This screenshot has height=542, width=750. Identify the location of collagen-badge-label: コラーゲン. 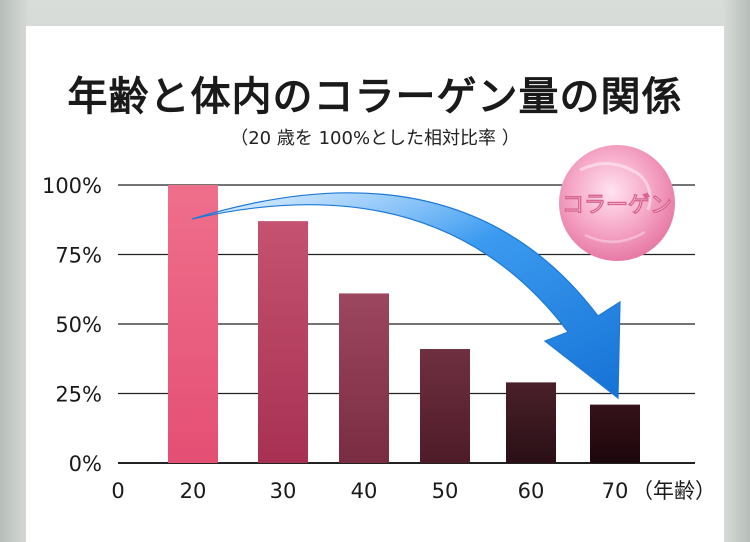
(617, 205).